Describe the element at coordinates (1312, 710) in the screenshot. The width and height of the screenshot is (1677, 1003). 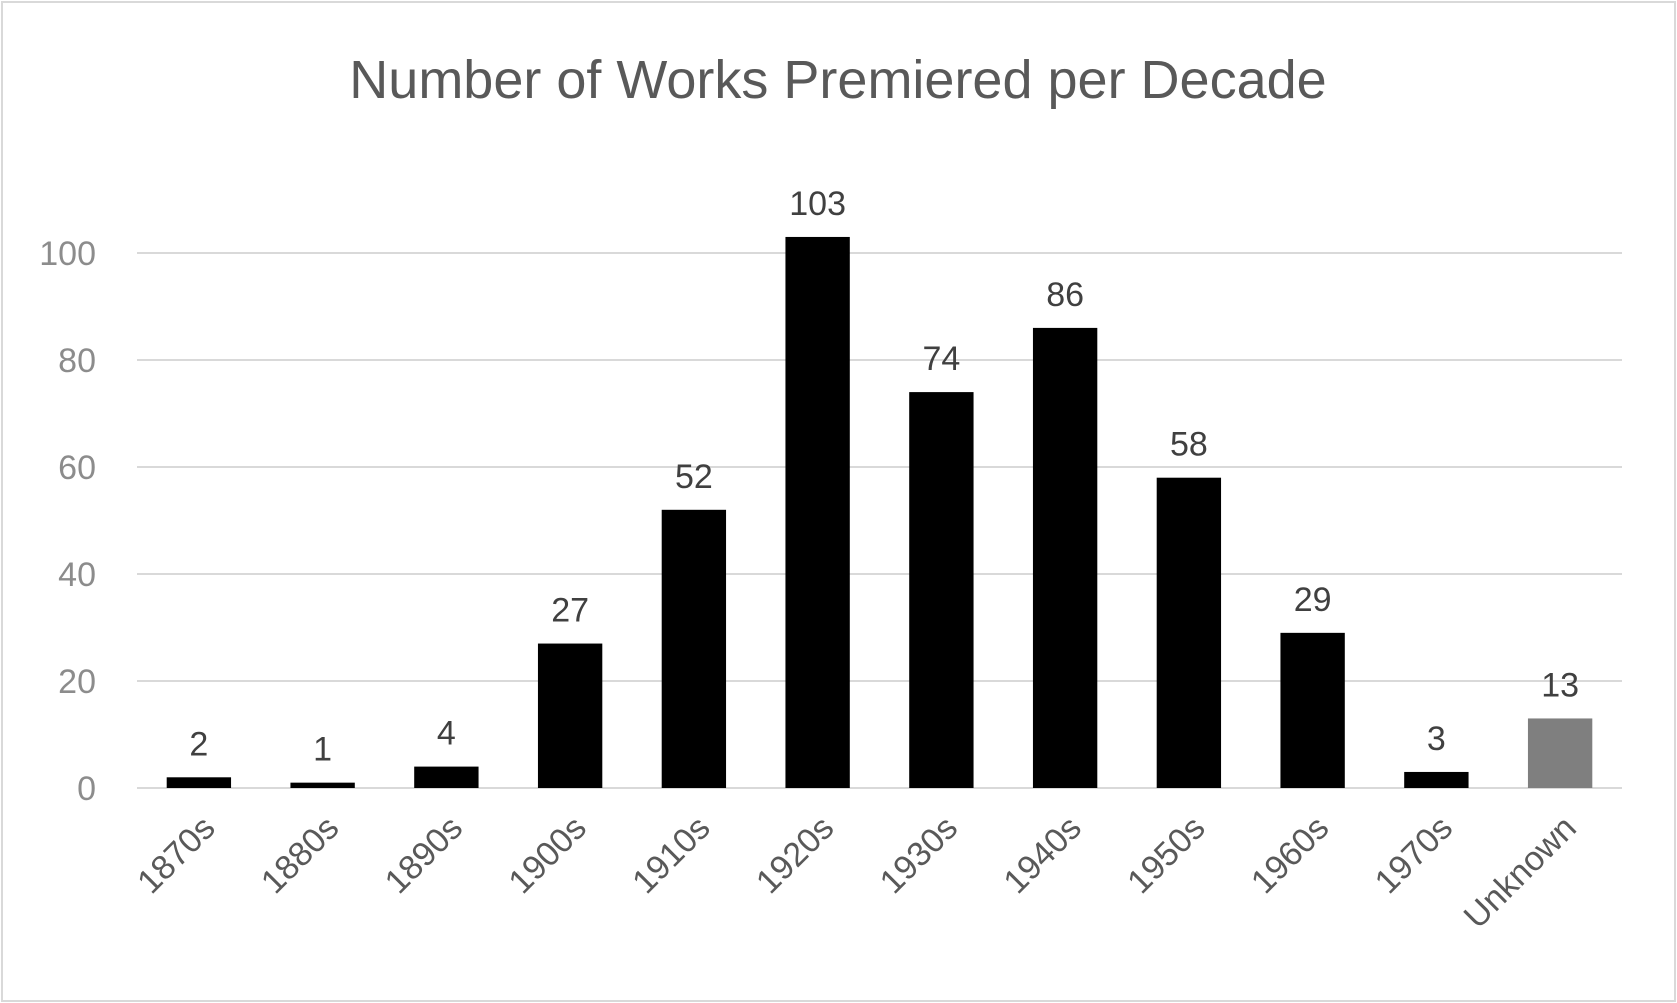
I see `bar-1960s` at that location.